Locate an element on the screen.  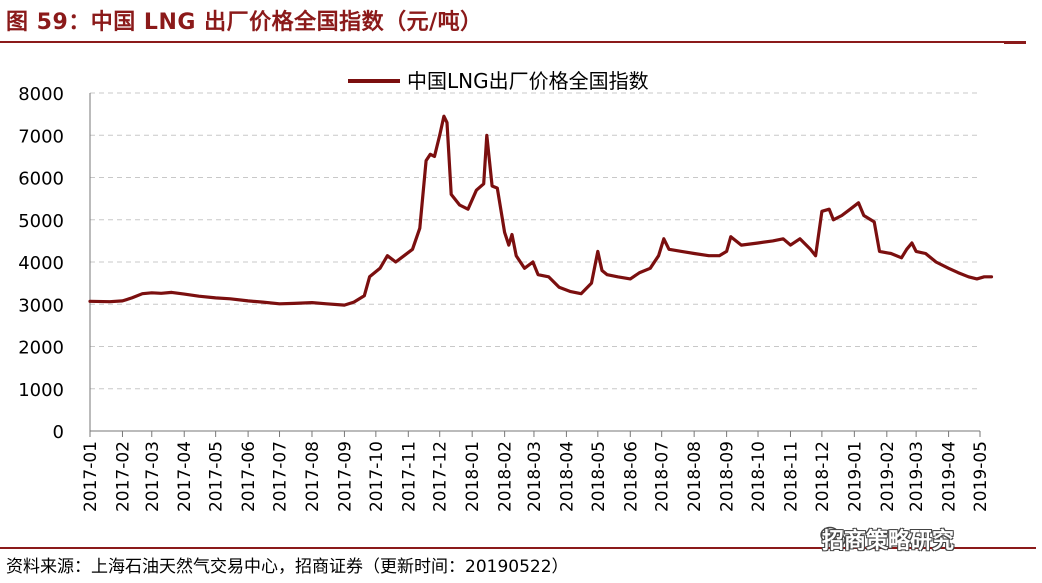
x-tick-label: 2019-04 is located at coordinates (950, 476).